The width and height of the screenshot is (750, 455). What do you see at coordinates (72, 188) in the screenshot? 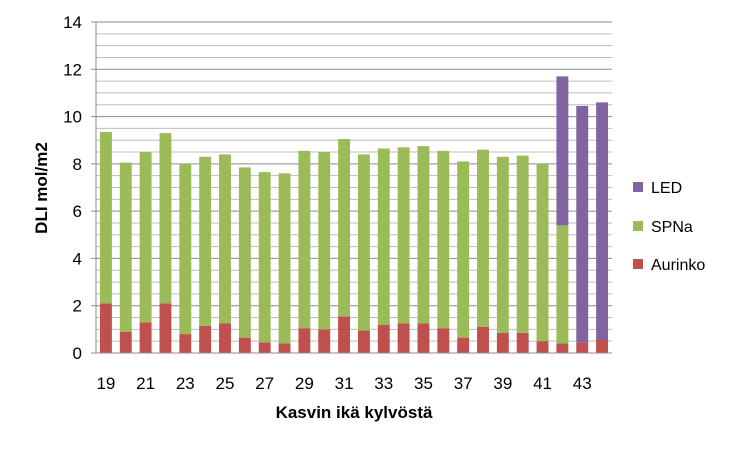
I see `y-tick-labels: 0 2 4 6 8 10 12 14` at bounding box center [72, 188].